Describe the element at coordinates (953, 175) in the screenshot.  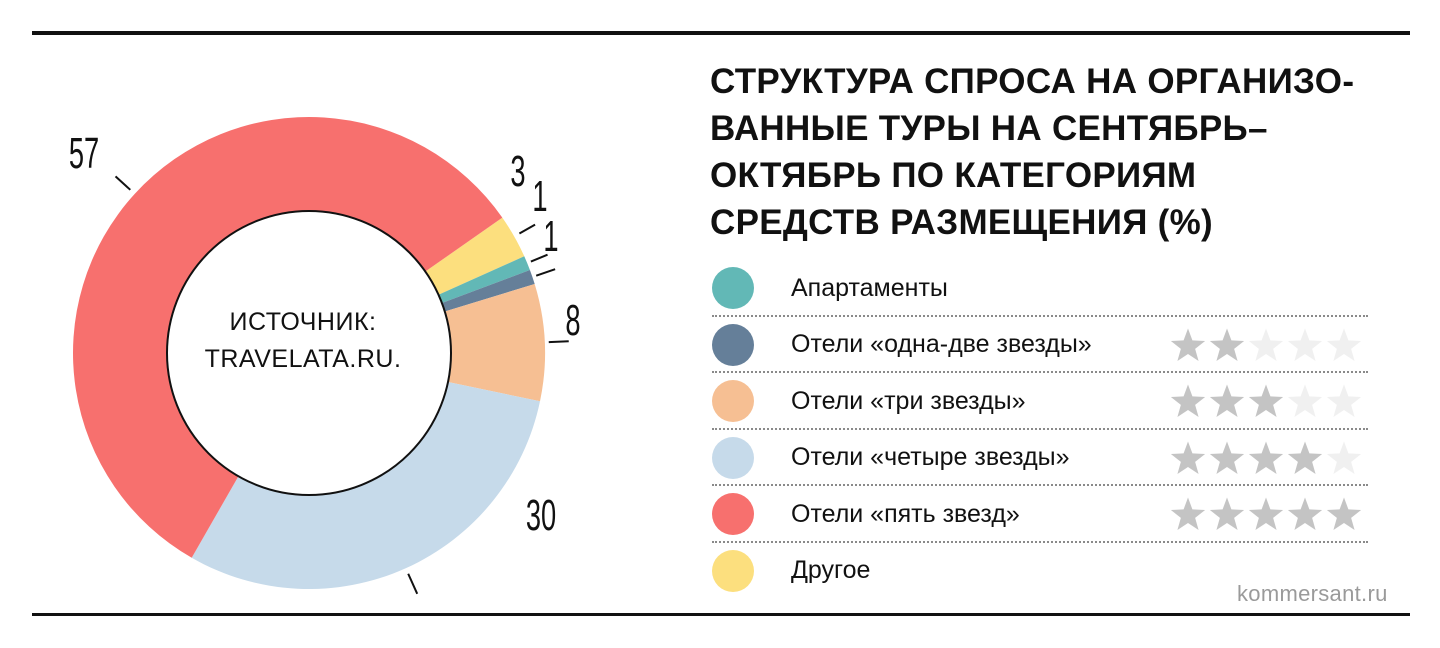
I see `title-line: ОКТЯБРЬ ПО КАТЕГОРИЯМ` at that location.